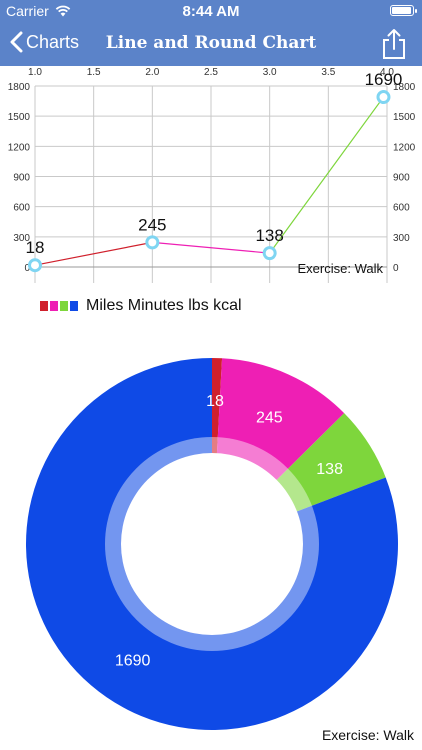 This screenshot has width=422, height=750. I want to click on battery-fill, so click(401, 10).